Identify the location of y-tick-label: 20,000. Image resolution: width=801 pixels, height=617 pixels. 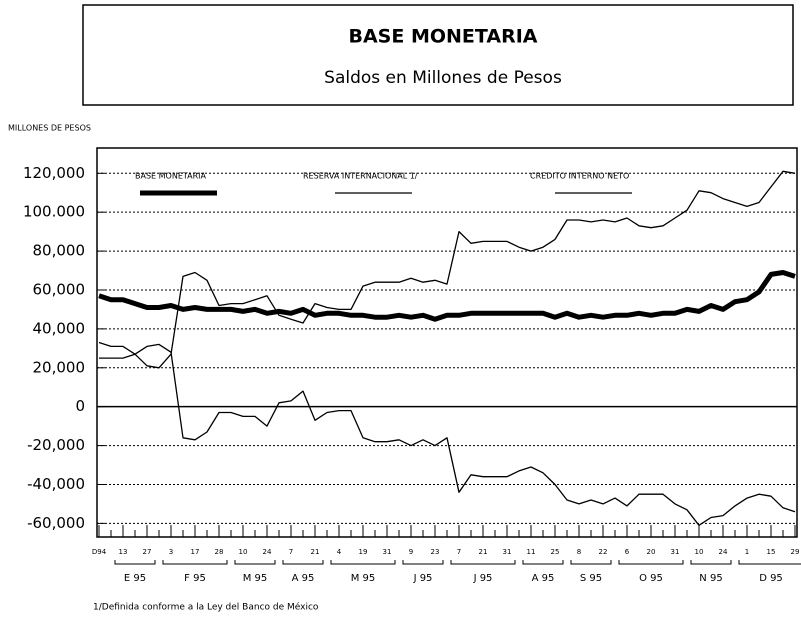
(59, 367).